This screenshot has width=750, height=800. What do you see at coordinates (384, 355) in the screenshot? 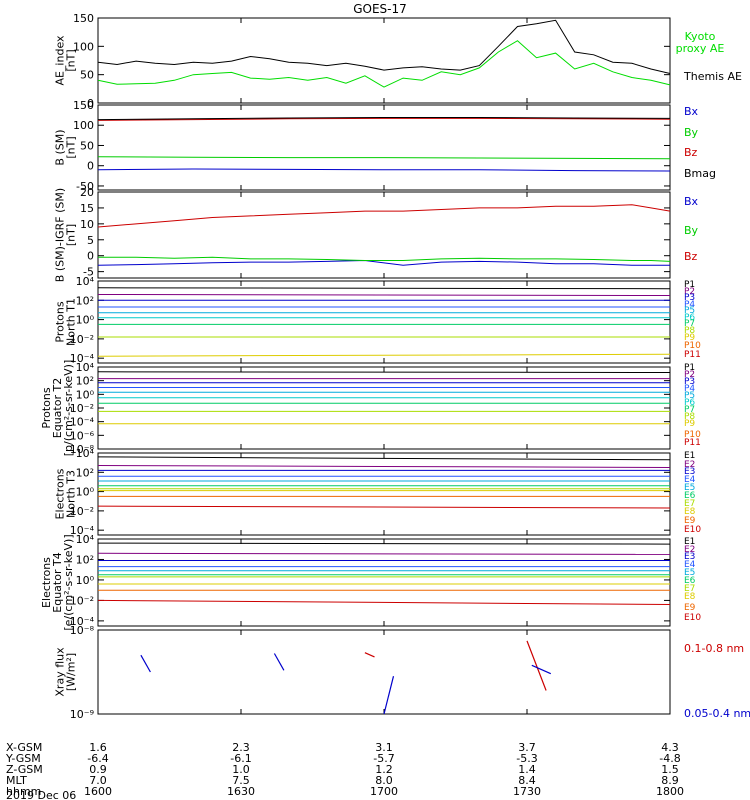
I see `series-P9` at bounding box center [384, 355].